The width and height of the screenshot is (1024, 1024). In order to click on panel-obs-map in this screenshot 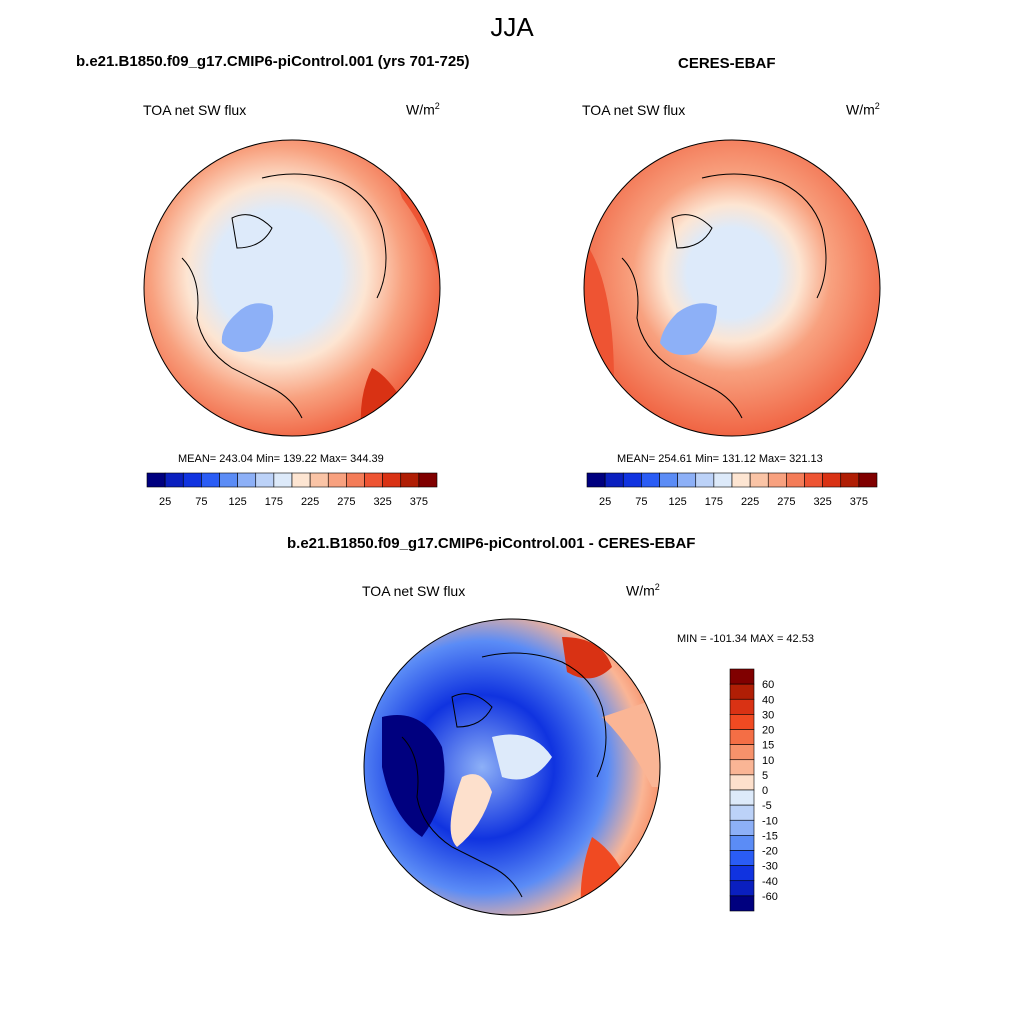, I will do `click(732, 288)`.